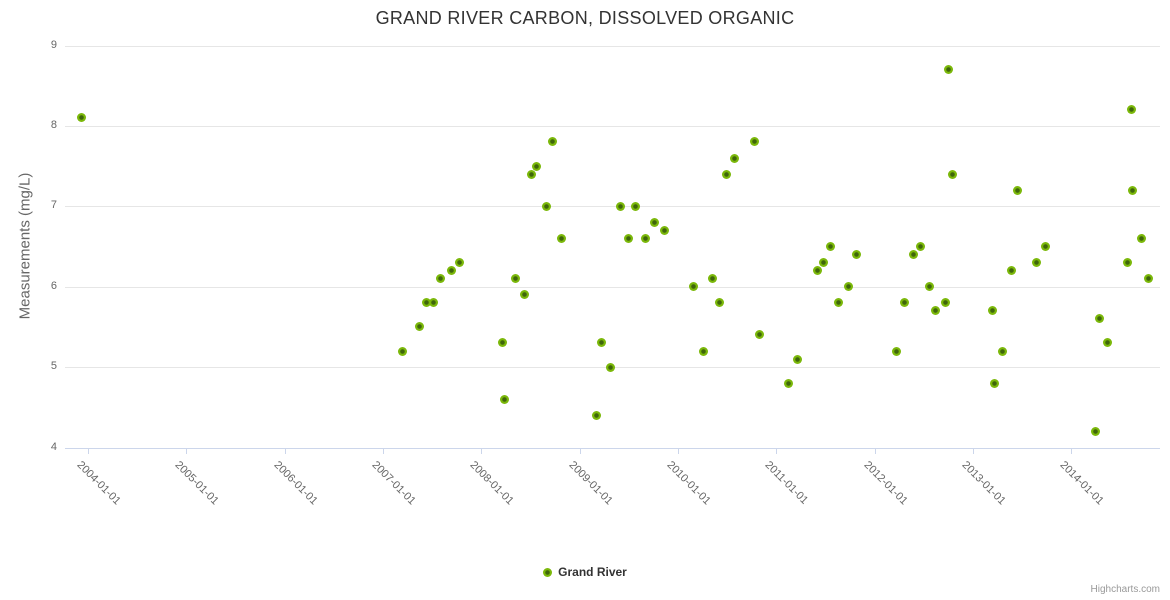 The height and width of the screenshot is (600, 1170). I want to click on x-axis-label: 2005-01-01, so click(196, 483).